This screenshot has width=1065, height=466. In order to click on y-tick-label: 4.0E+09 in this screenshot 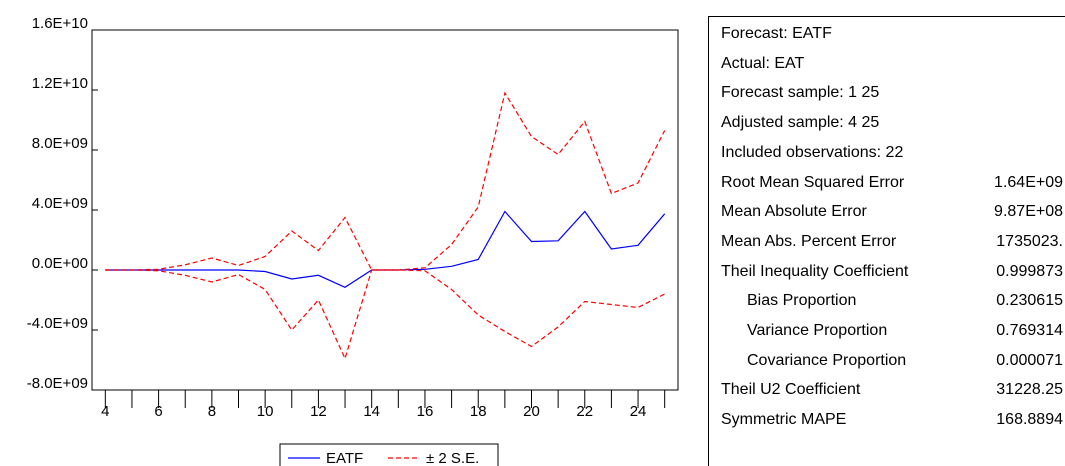, I will do `click(60, 203)`.